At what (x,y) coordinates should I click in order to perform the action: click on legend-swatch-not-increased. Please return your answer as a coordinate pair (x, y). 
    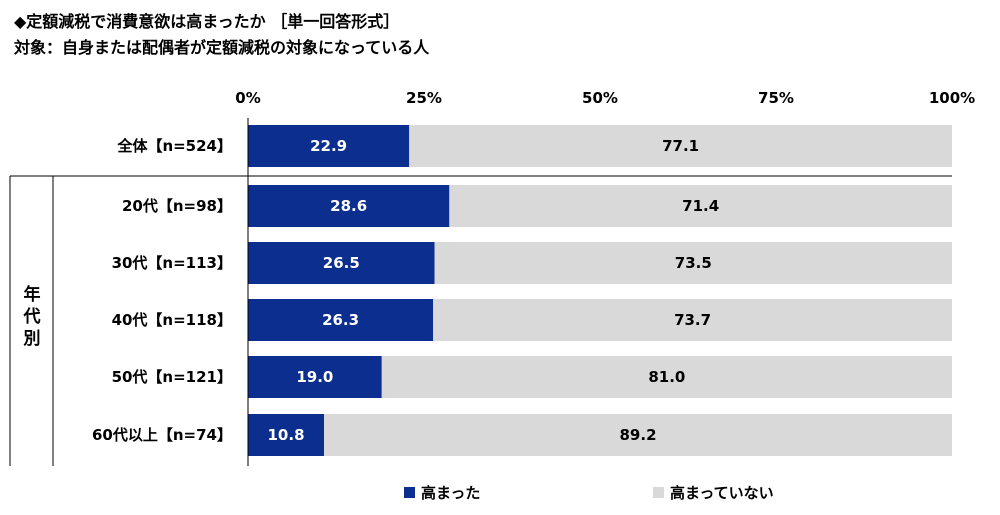
    Looking at the image, I should click on (658, 492).